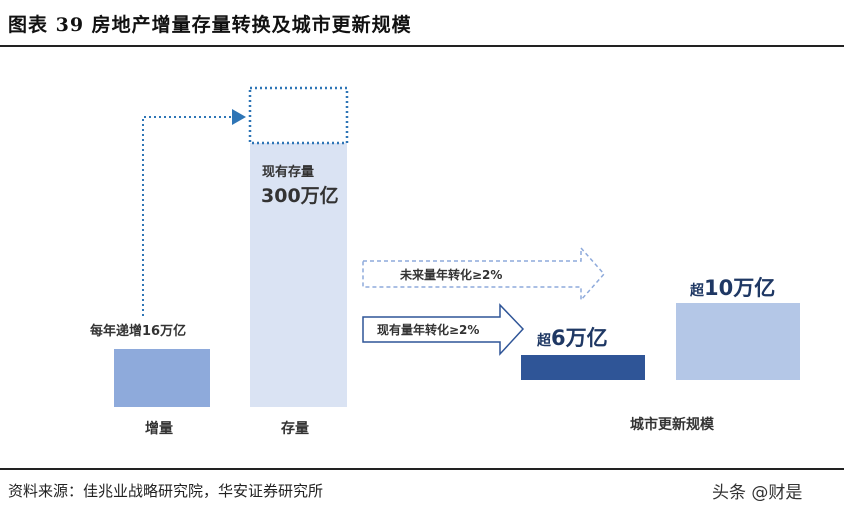  What do you see at coordinates (544, 341) in the screenshot?
I see `over-6-prefix: 超` at bounding box center [544, 341].